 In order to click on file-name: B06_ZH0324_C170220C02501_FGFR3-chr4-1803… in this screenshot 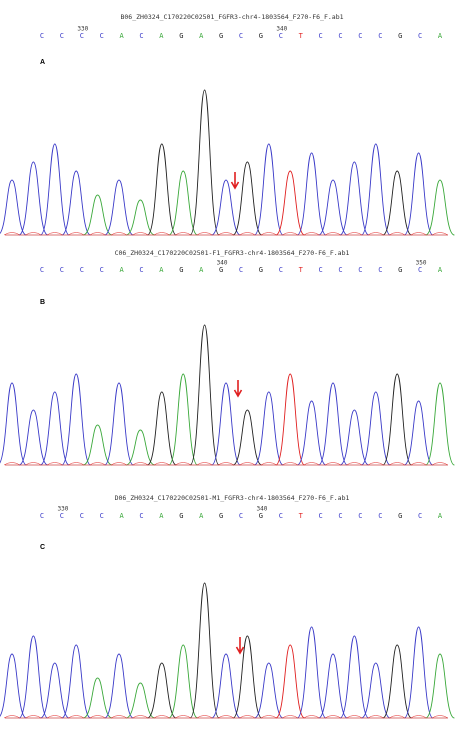, I will do `click(231, 17)`.